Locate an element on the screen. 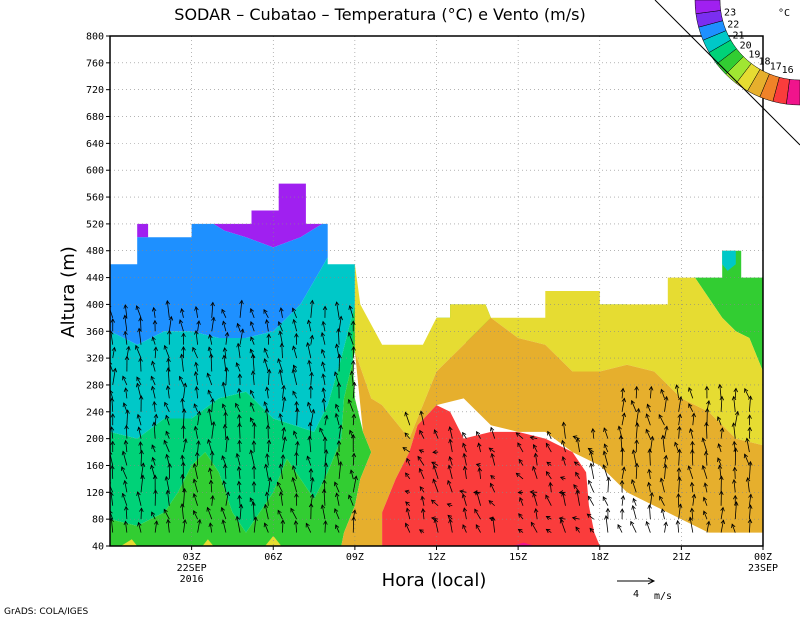  y-tick-label: 80 is located at coordinates (98, 520).